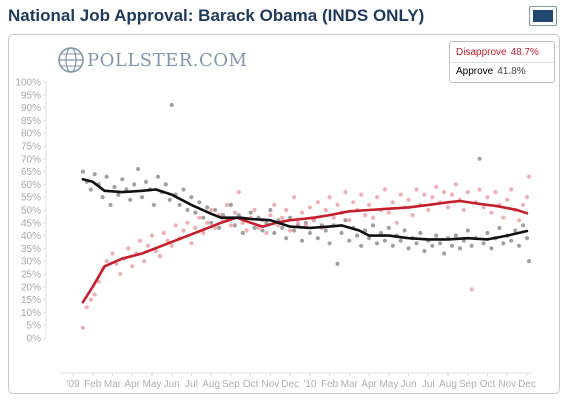  I want to click on x-tick-label: Apr, so click(369, 384).